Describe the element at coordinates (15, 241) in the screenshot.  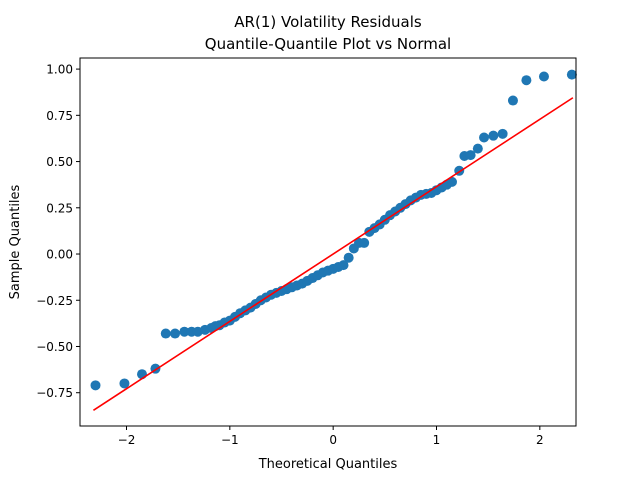
I see `y-axis-label: Sample Quantiles` at that location.